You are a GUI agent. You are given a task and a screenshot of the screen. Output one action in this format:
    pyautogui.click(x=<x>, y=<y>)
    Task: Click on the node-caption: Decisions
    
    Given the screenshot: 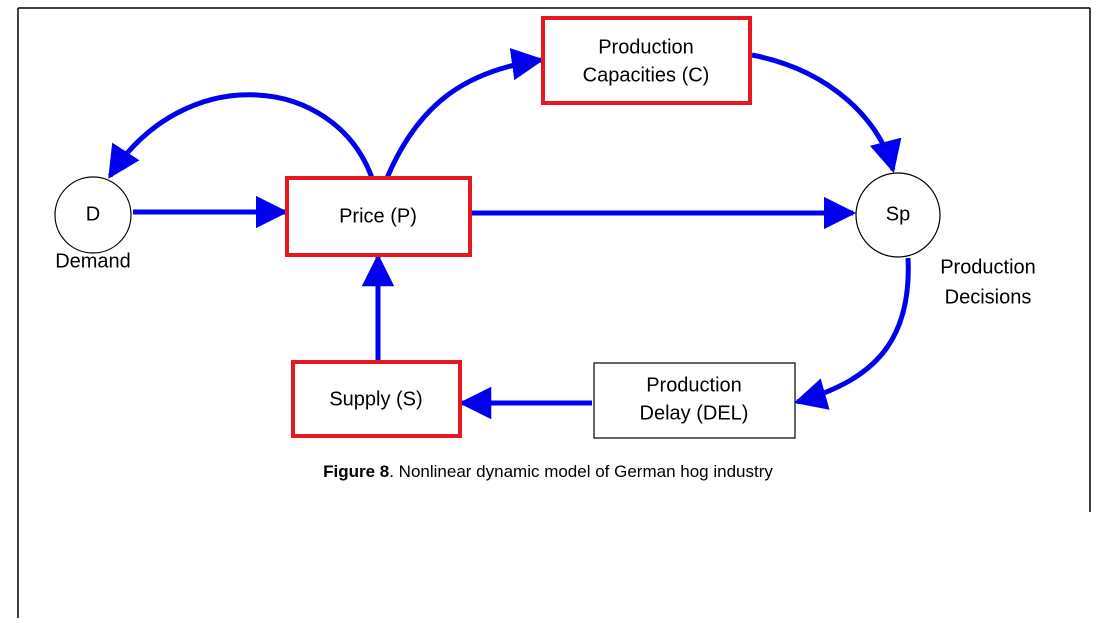 What is the action you would take?
    pyautogui.click(x=988, y=297)
    